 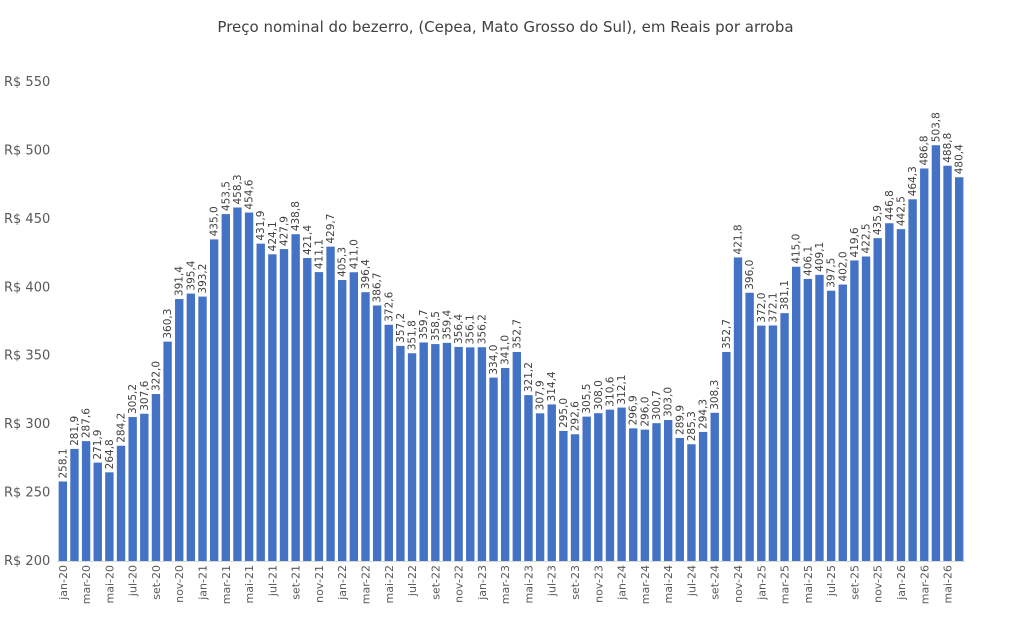 I want to click on x-tick-label: set-22, so click(x=435, y=582).